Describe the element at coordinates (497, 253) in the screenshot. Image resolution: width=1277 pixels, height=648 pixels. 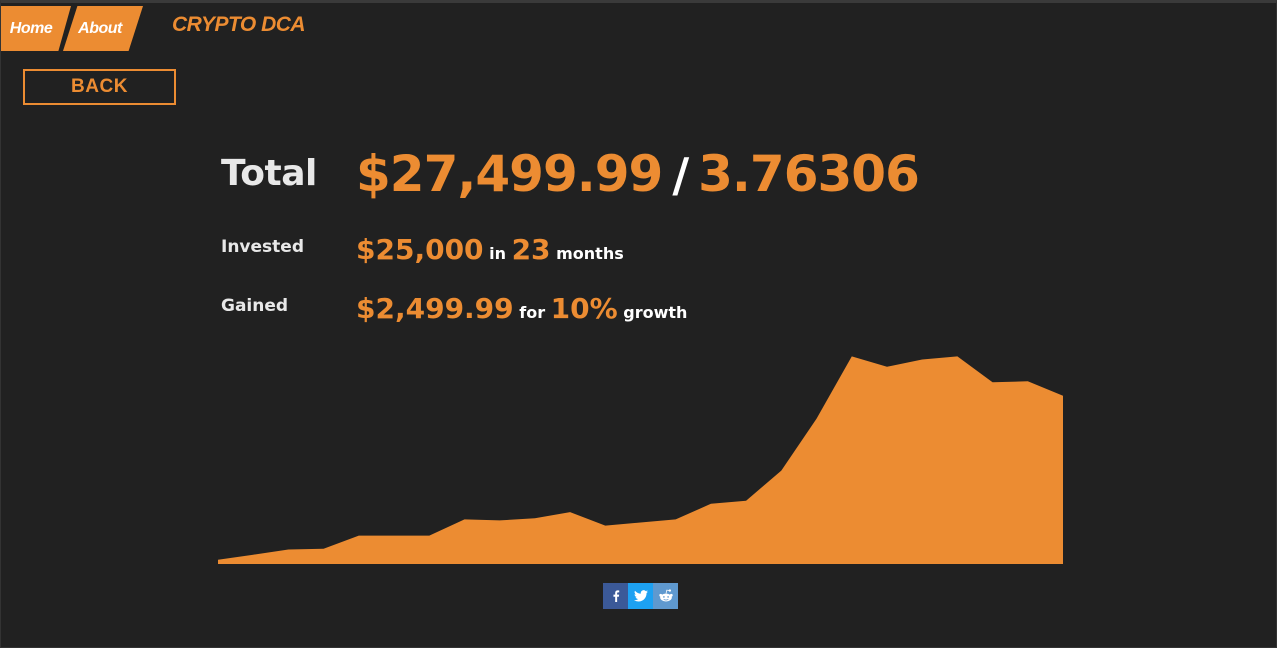
I see `invested-in-word: in` at that location.